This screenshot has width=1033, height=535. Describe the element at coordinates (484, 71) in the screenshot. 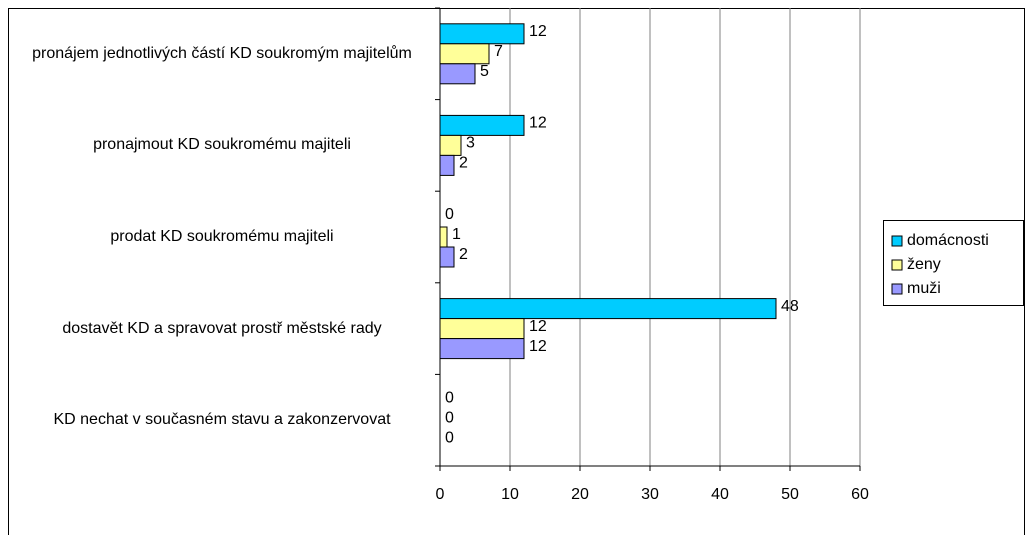

I see `data-label: 5` at that location.